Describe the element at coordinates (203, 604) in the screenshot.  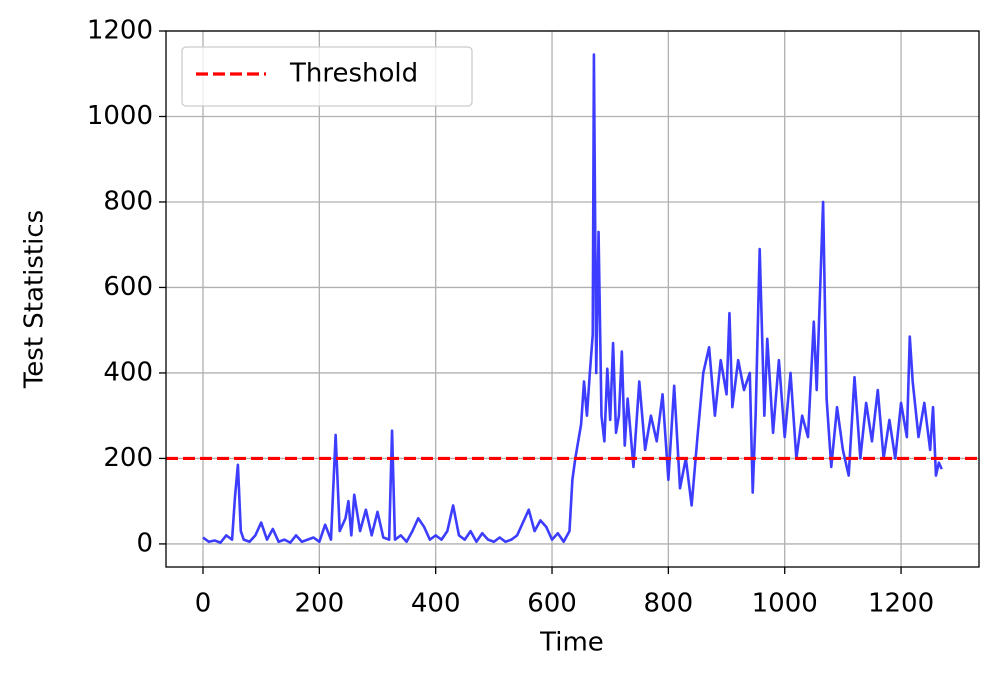
I see `x-tick-label: 0` at that location.